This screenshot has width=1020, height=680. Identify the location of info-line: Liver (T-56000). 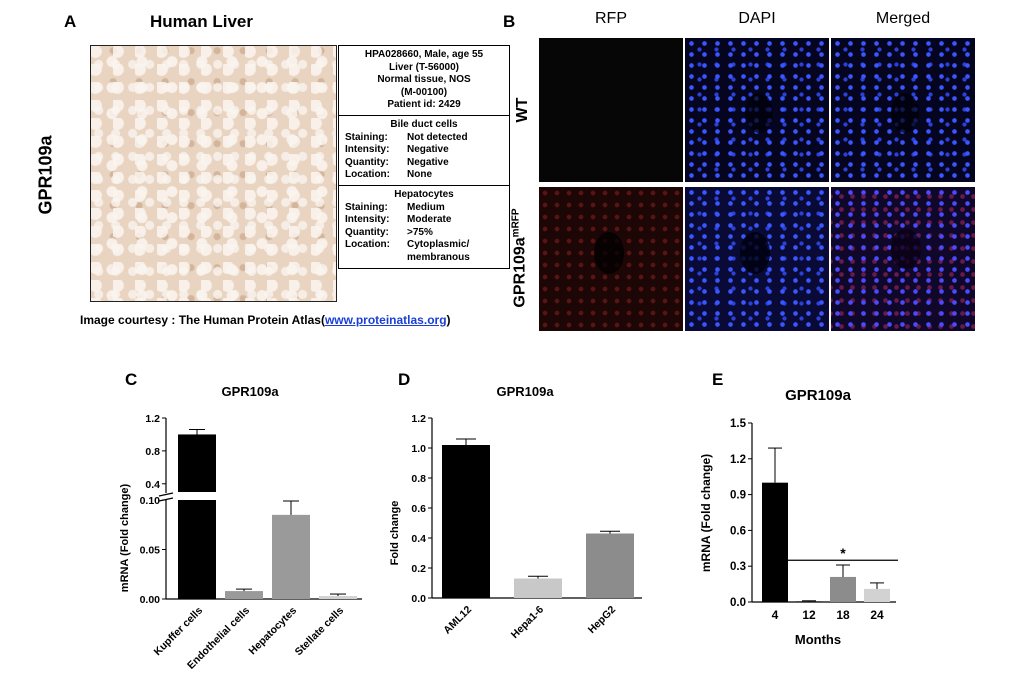
(424, 67).